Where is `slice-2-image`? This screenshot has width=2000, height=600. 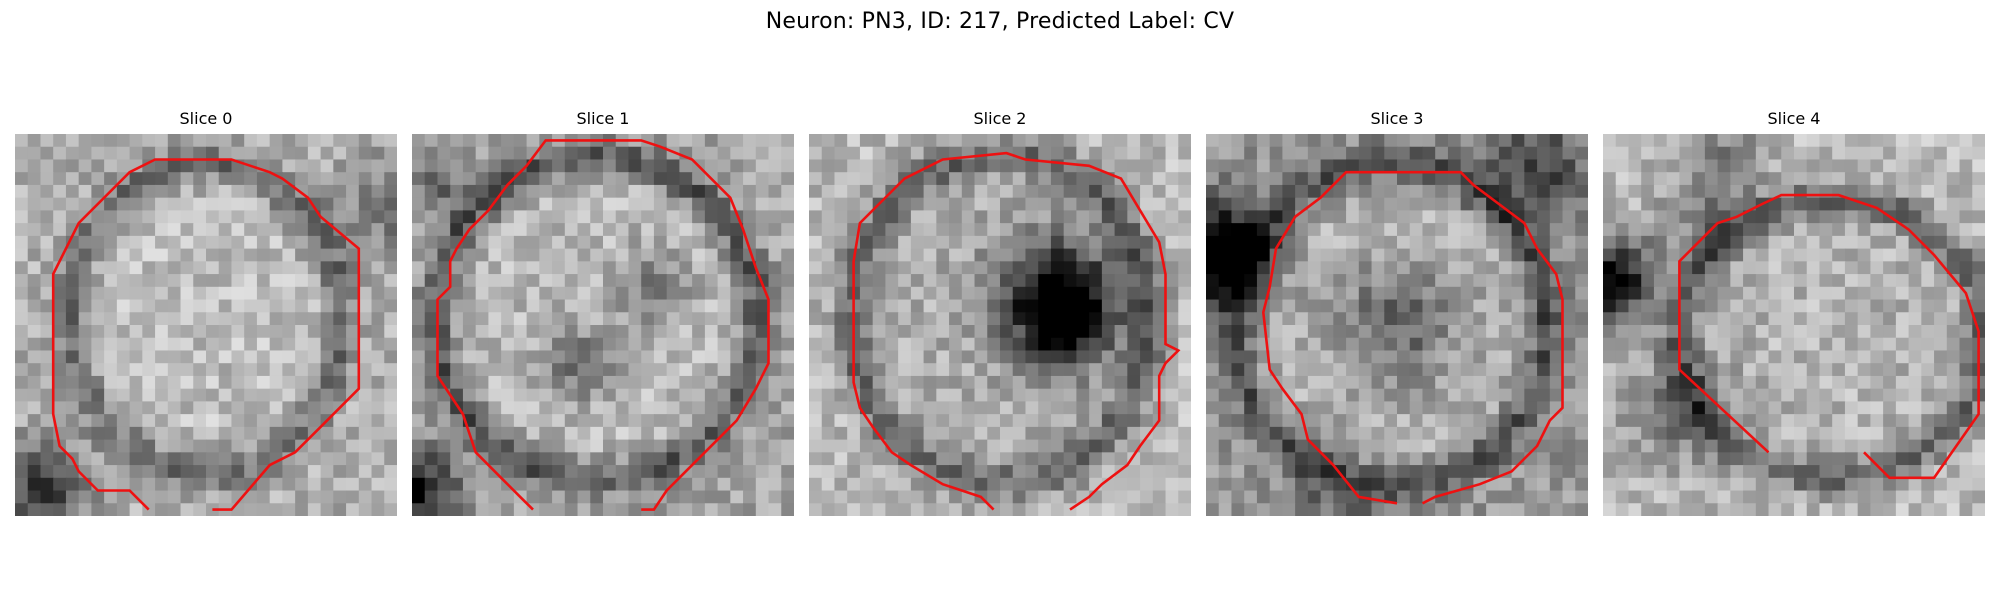
slice-2-image is located at coordinates (1000, 325).